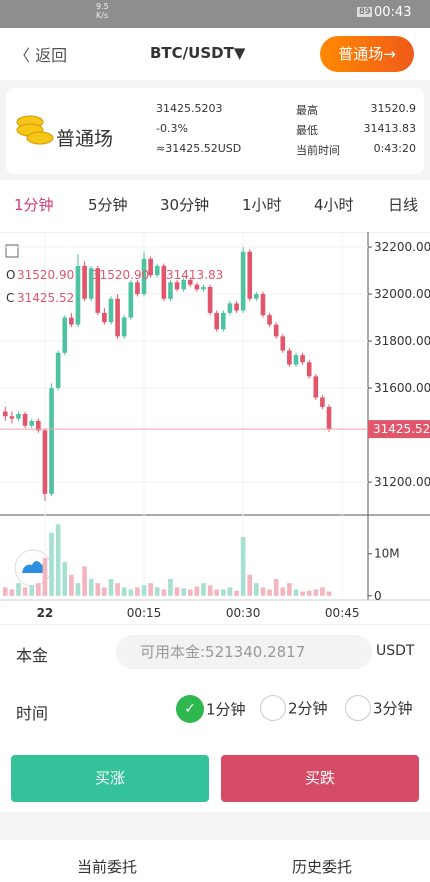 The image size is (430, 882). What do you see at coordinates (244, 652) in the screenshot?
I see `principal-input: 可用本金:521340.2817` at bounding box center [244, 652].